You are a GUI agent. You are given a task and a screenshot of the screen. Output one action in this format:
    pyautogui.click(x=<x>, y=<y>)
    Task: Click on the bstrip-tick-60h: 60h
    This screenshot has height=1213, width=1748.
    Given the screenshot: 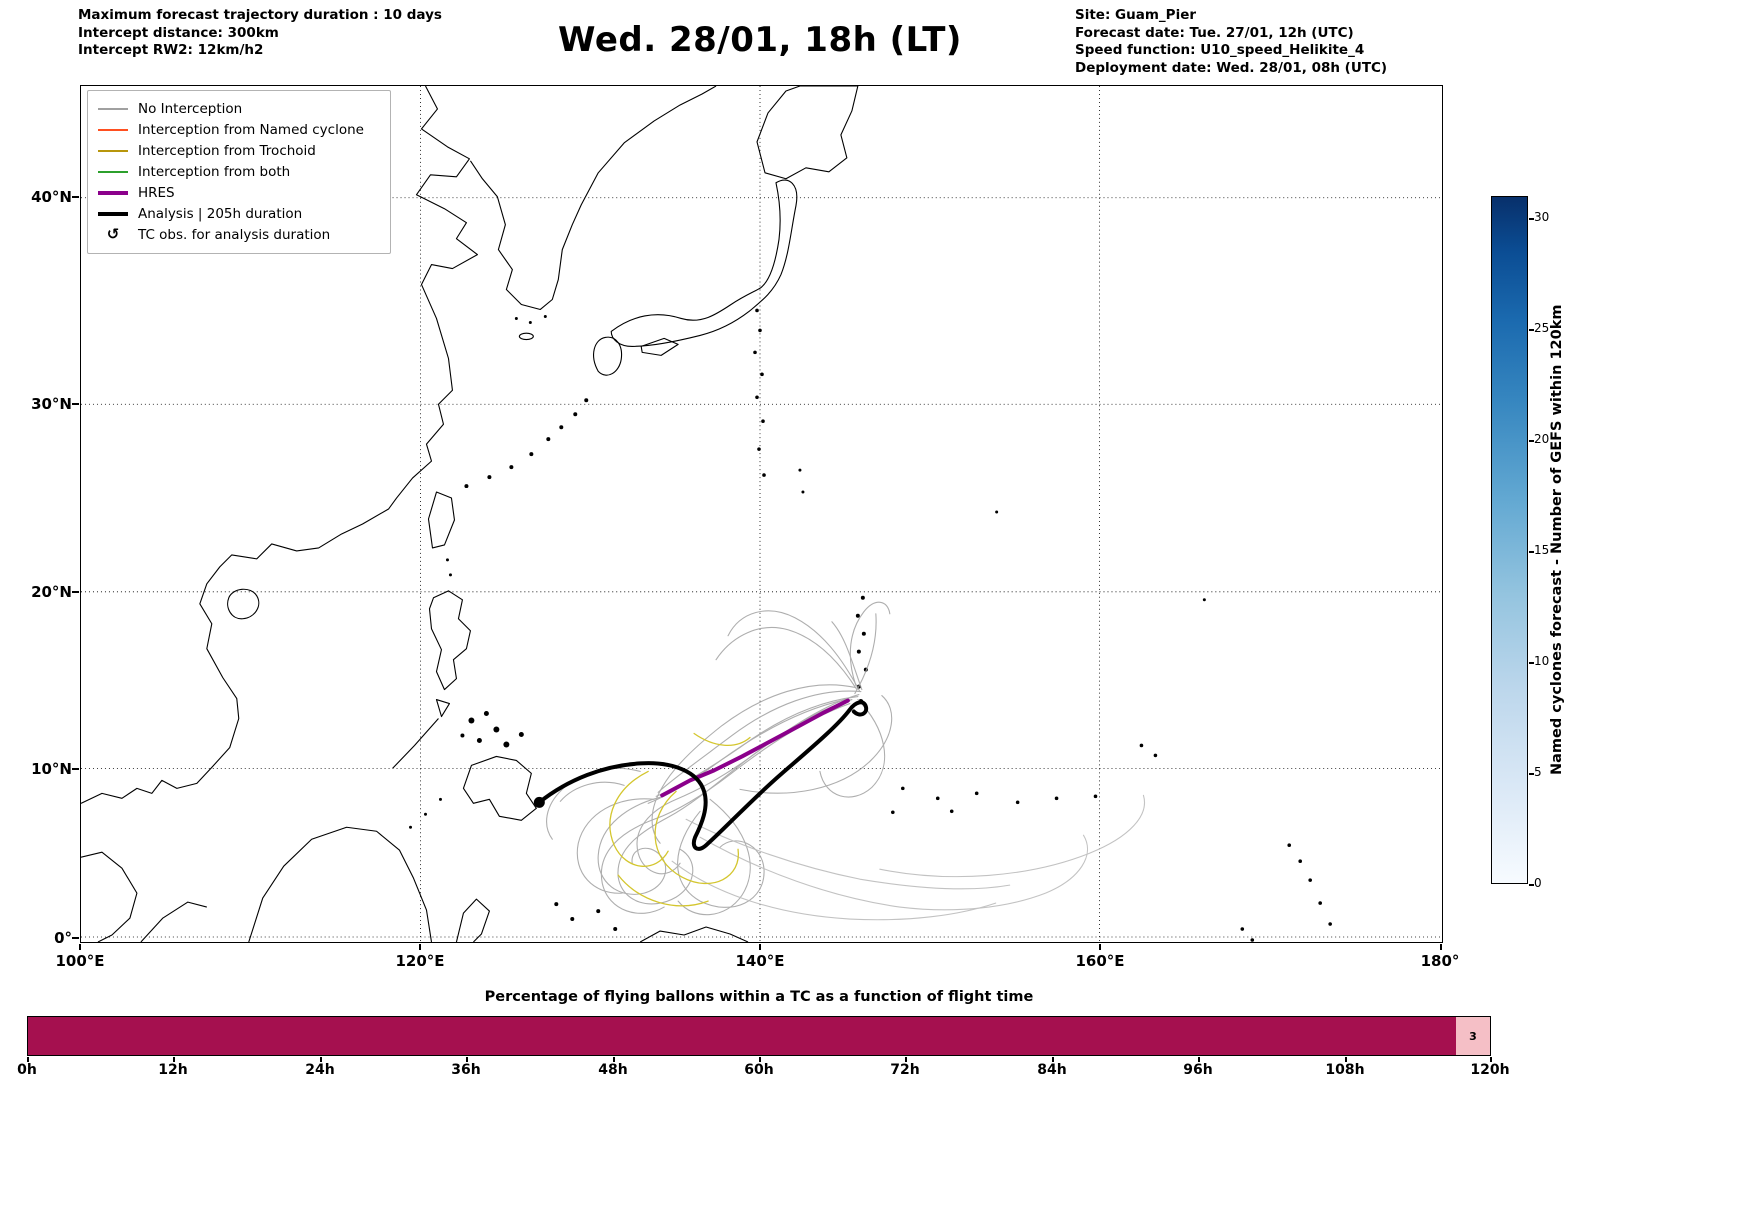 What is the action you would take?
    pyautogui.click(x=759, y=1070)
    